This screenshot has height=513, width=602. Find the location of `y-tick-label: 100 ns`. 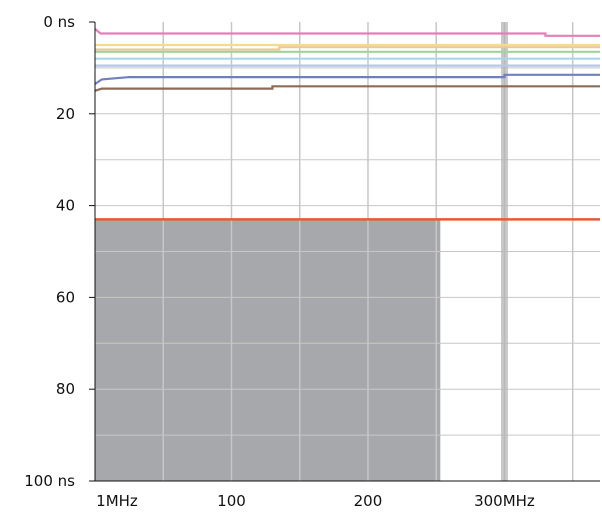

y-tick-label: 100 ns is located at coordinates (49, 481).